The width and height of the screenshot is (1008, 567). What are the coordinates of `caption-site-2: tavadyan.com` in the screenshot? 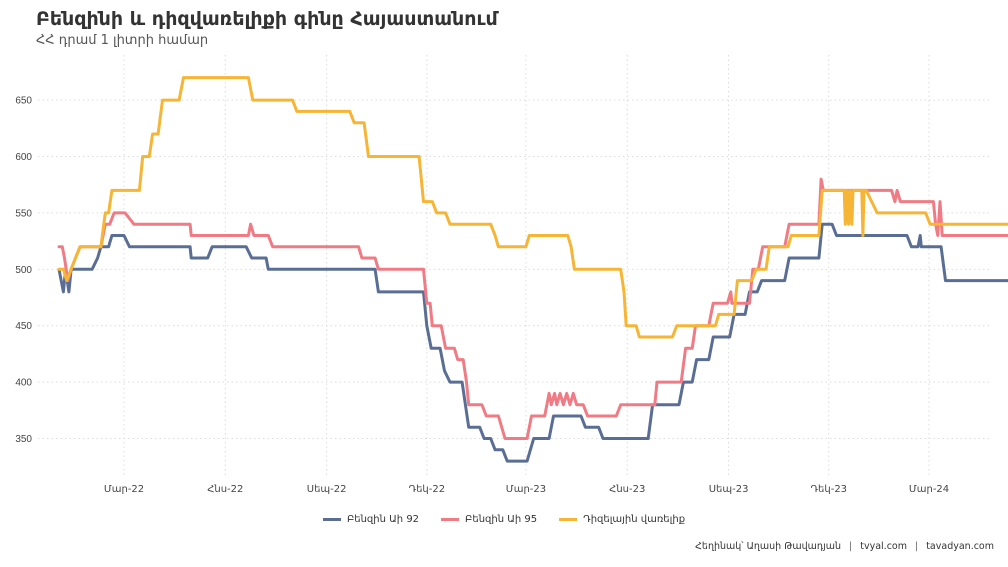 It's located at (960, 546).